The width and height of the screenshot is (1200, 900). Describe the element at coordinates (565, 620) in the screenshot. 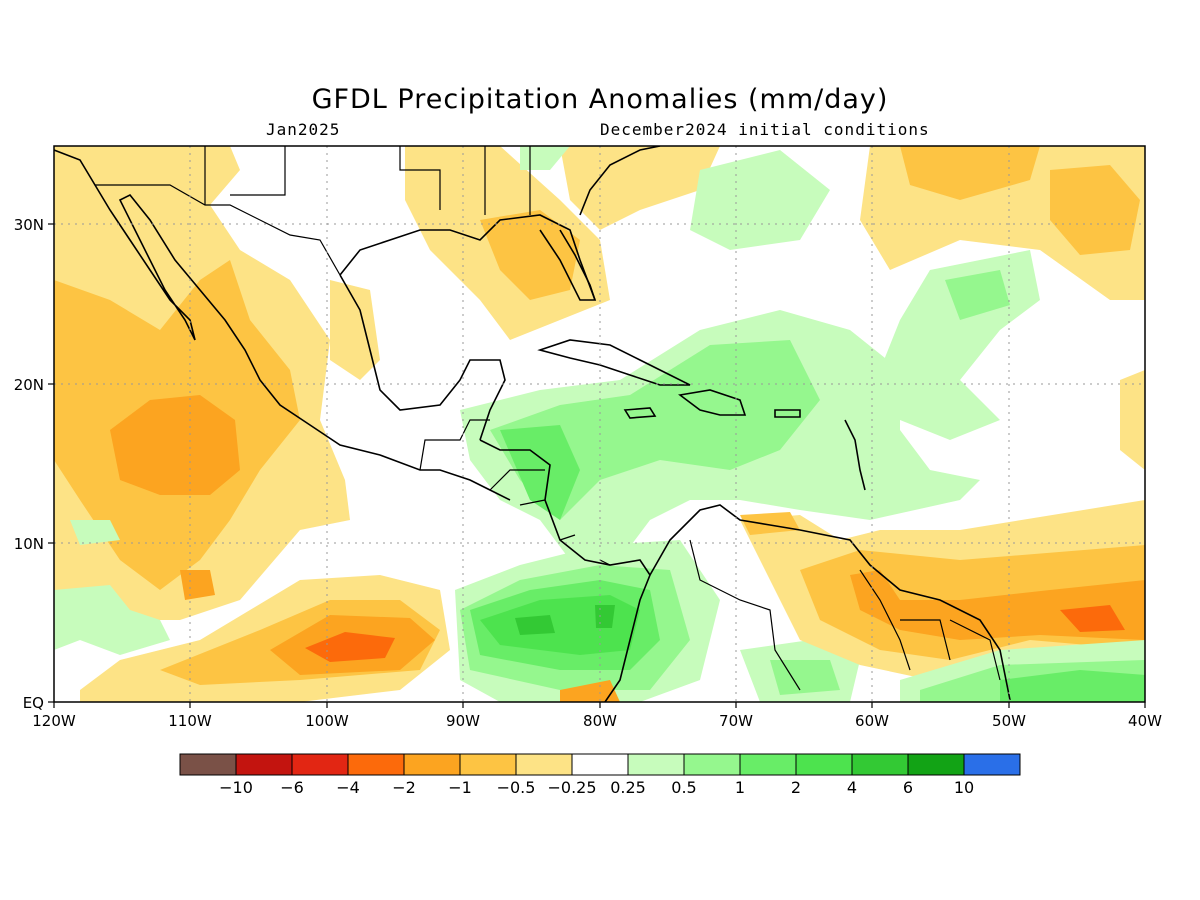

I see `wet-region-panama-peak` at that location.